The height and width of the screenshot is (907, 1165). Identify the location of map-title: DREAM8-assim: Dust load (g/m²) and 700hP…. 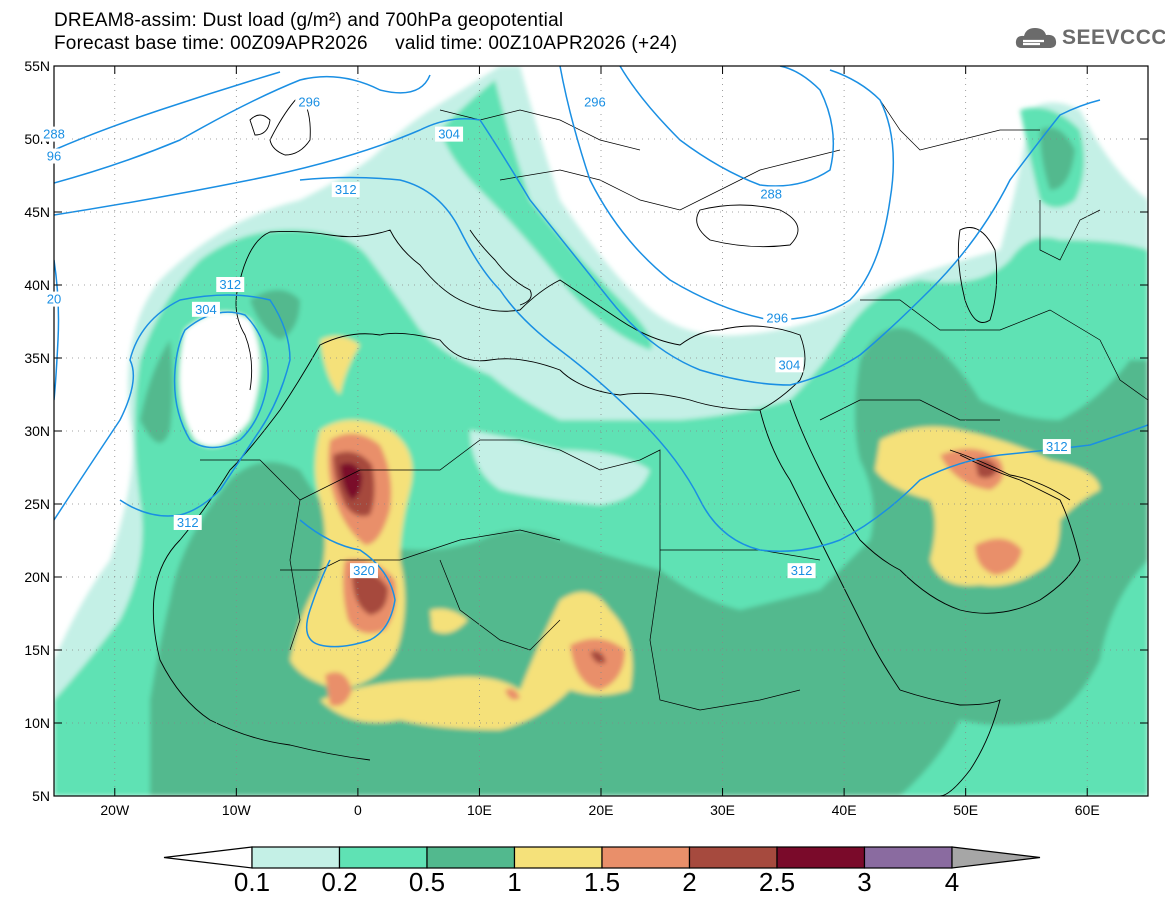
(309, 20).